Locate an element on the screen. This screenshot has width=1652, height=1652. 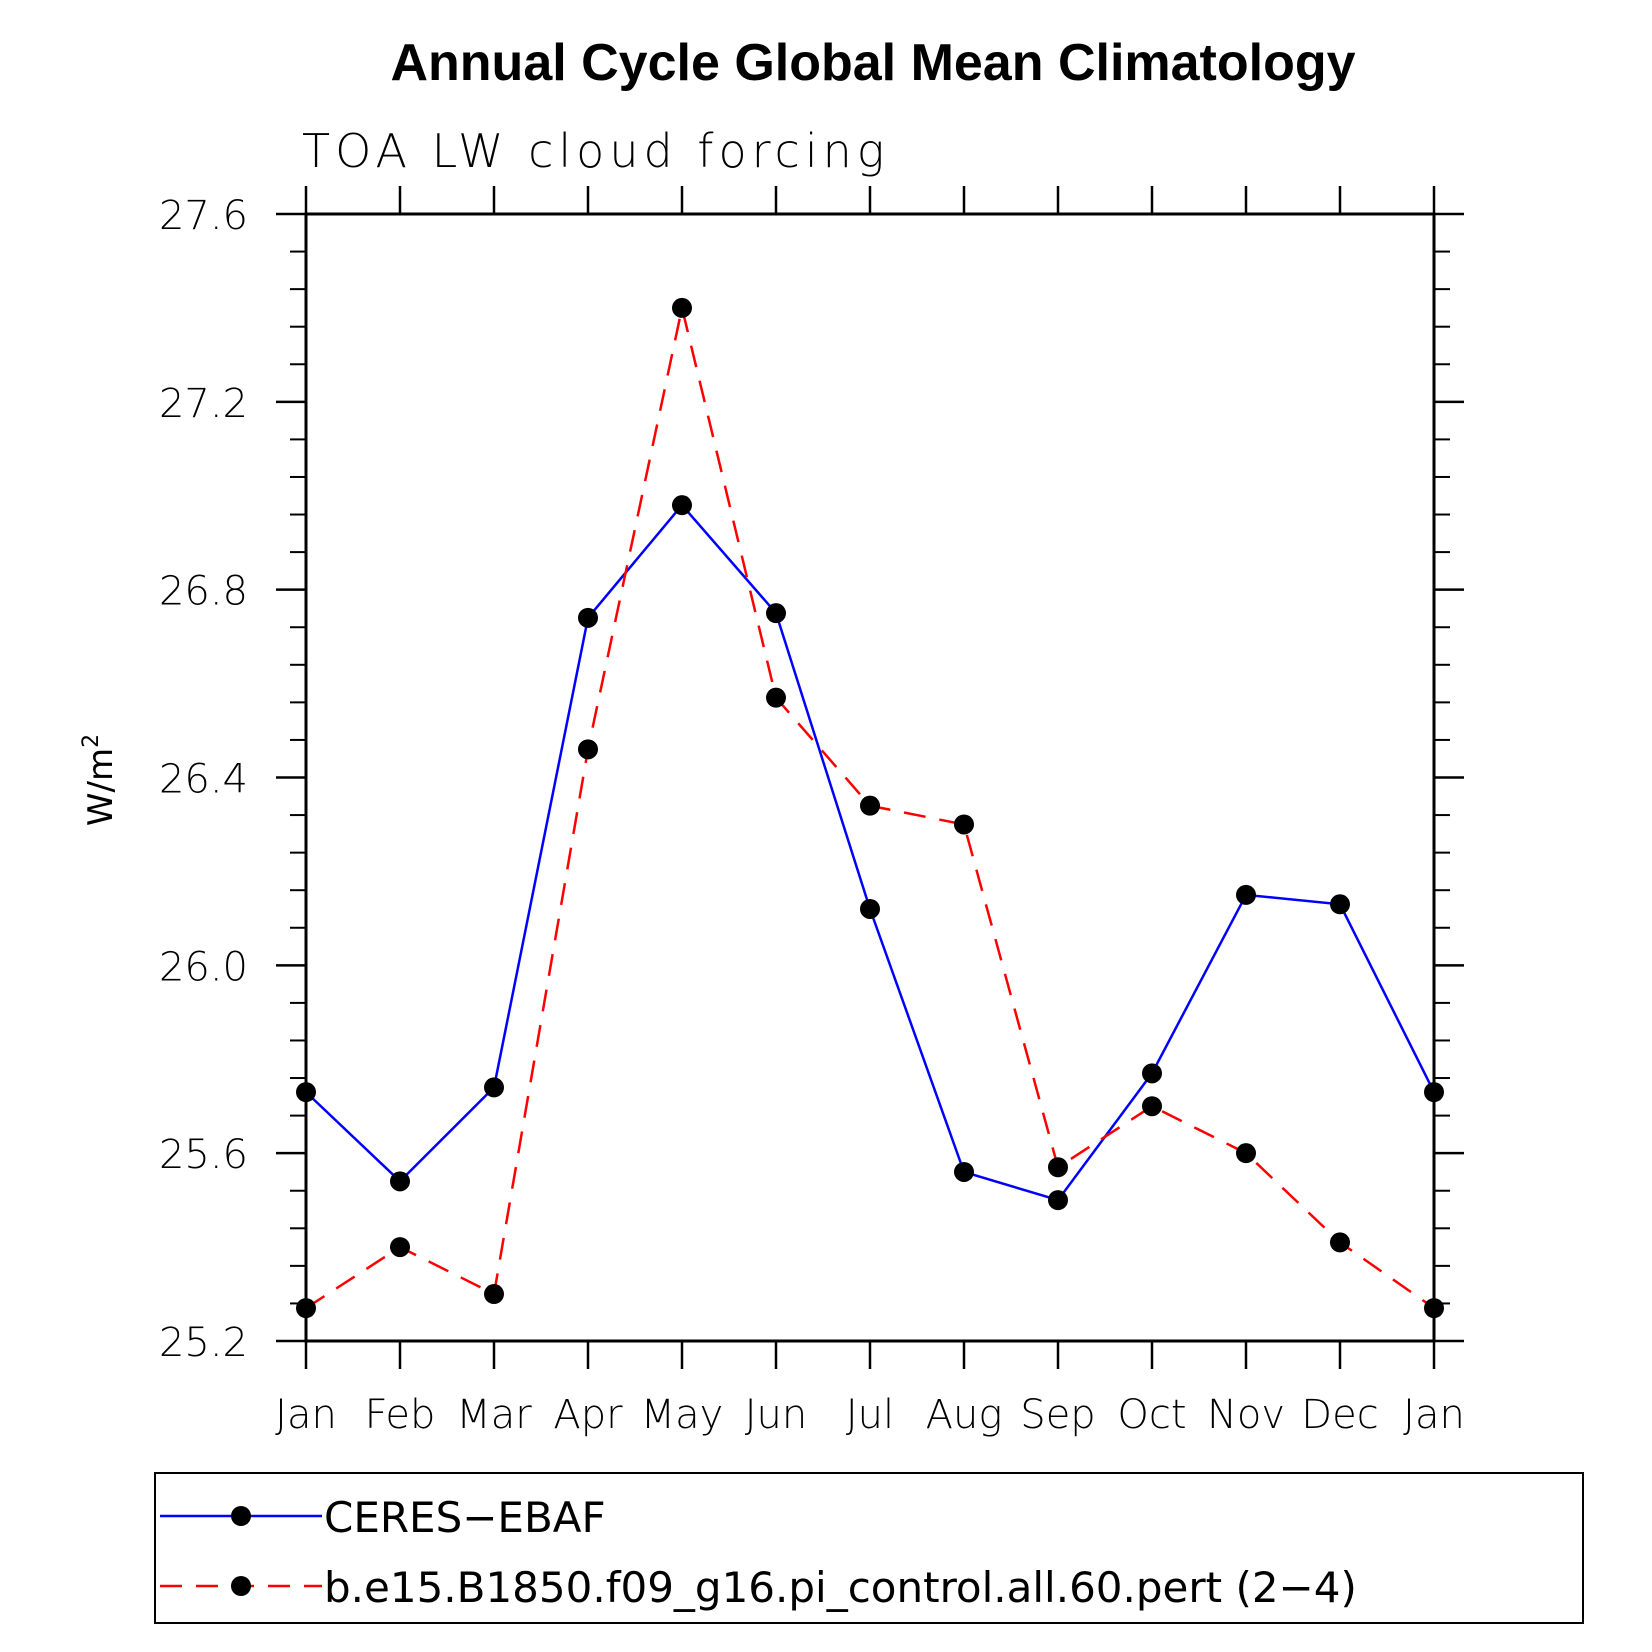
y-axis-label-text: W/m is located at coordinates (101, 787).